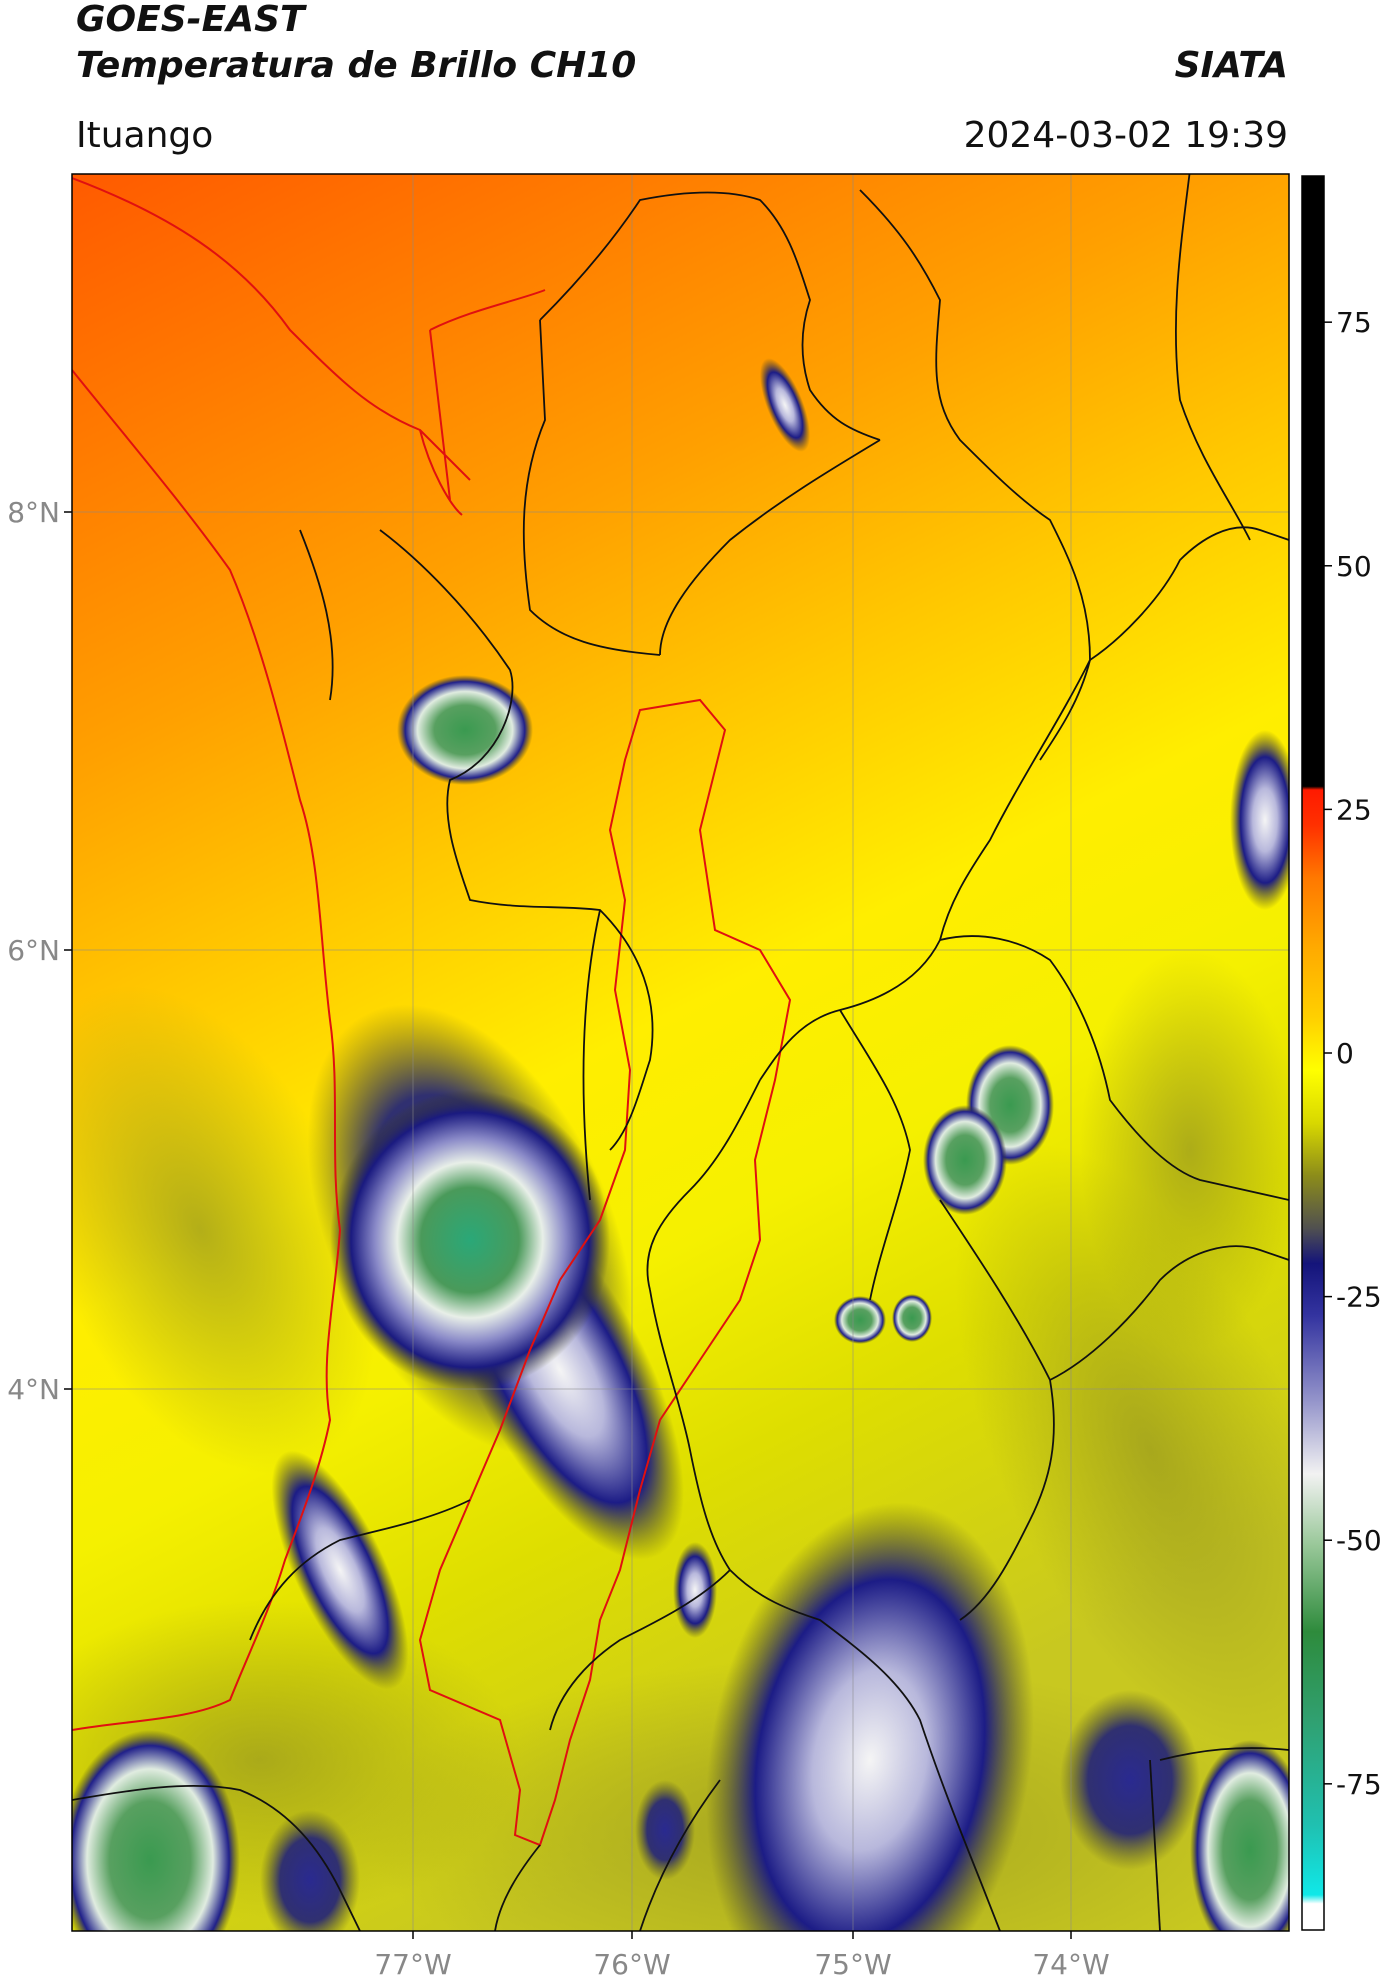 The height and width of the screenshot is (1981, 1384). I want to click on map-subtitle: Temperatura de Brillo CH10, so click(356, 65).